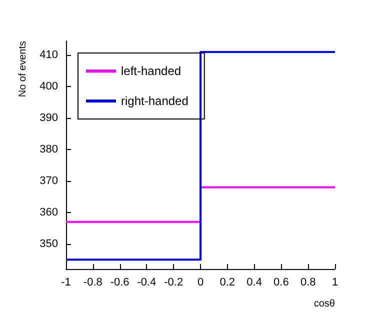 The width and height of the screenshot is (382, 327). What do you see at coordinates (49, 149) in the screenshot?
I see `y-tick-label: 380` at bounding box center [49, 149].